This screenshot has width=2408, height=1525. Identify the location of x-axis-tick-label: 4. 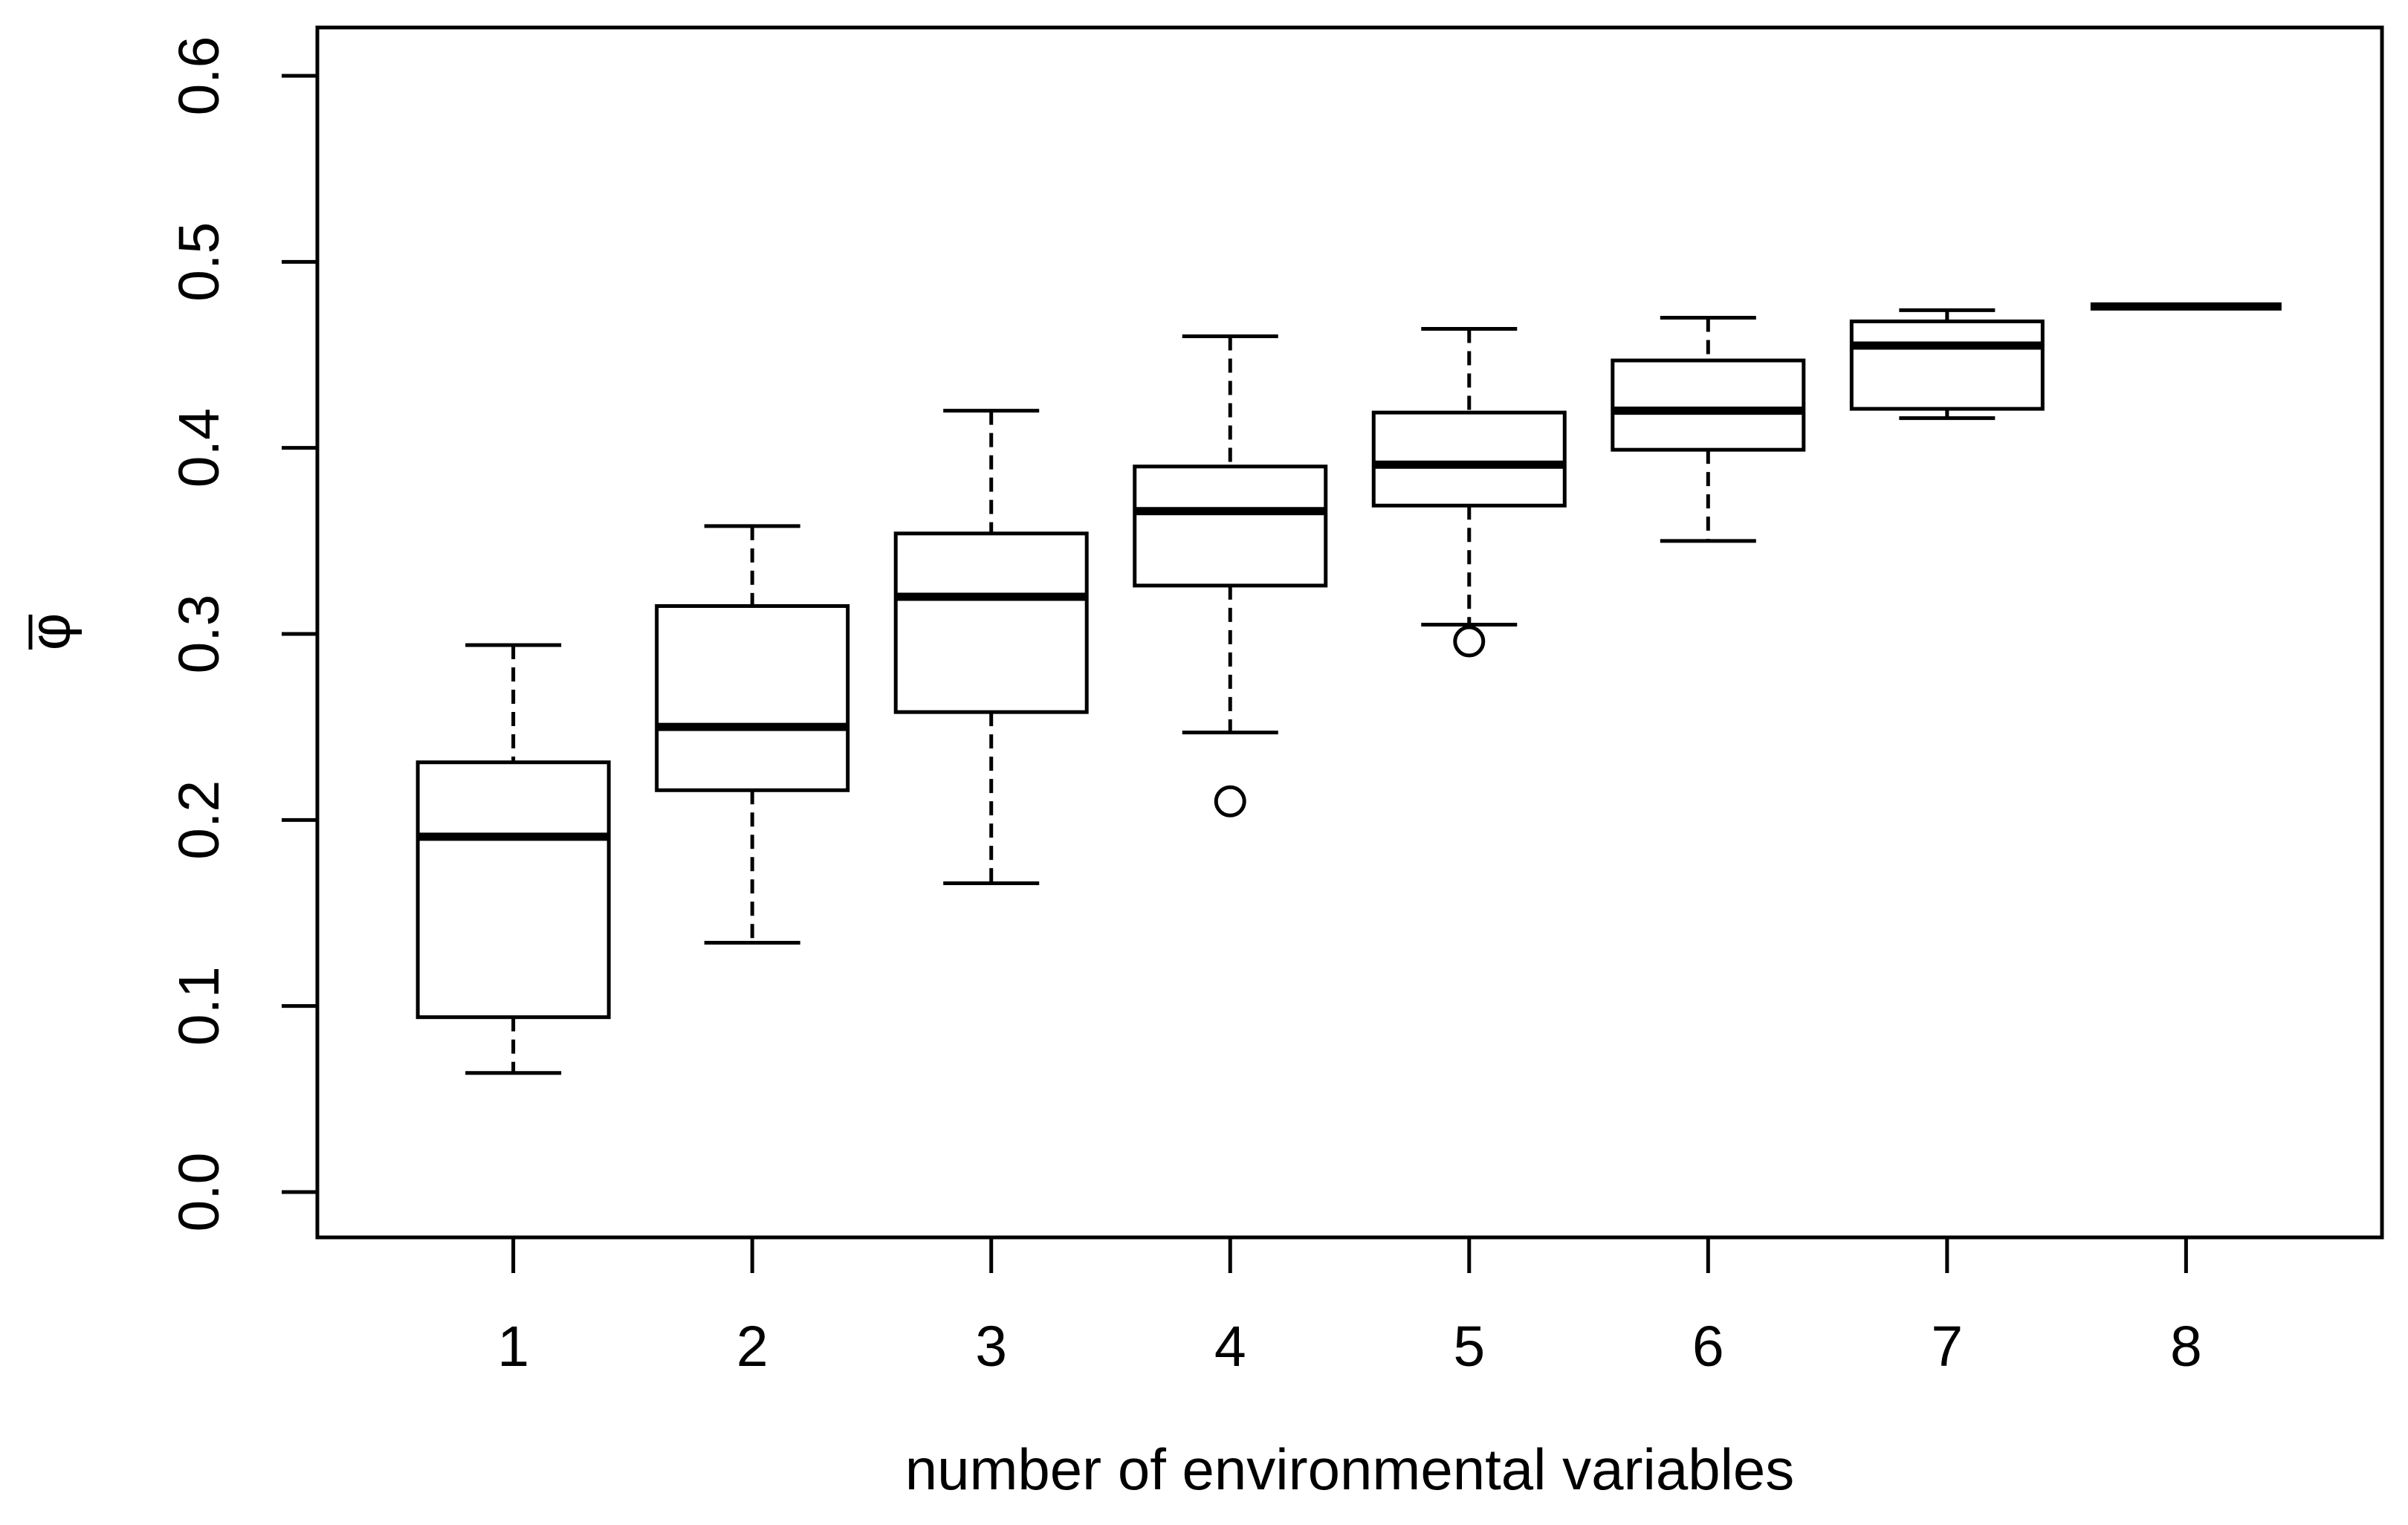
(1230, 1347).